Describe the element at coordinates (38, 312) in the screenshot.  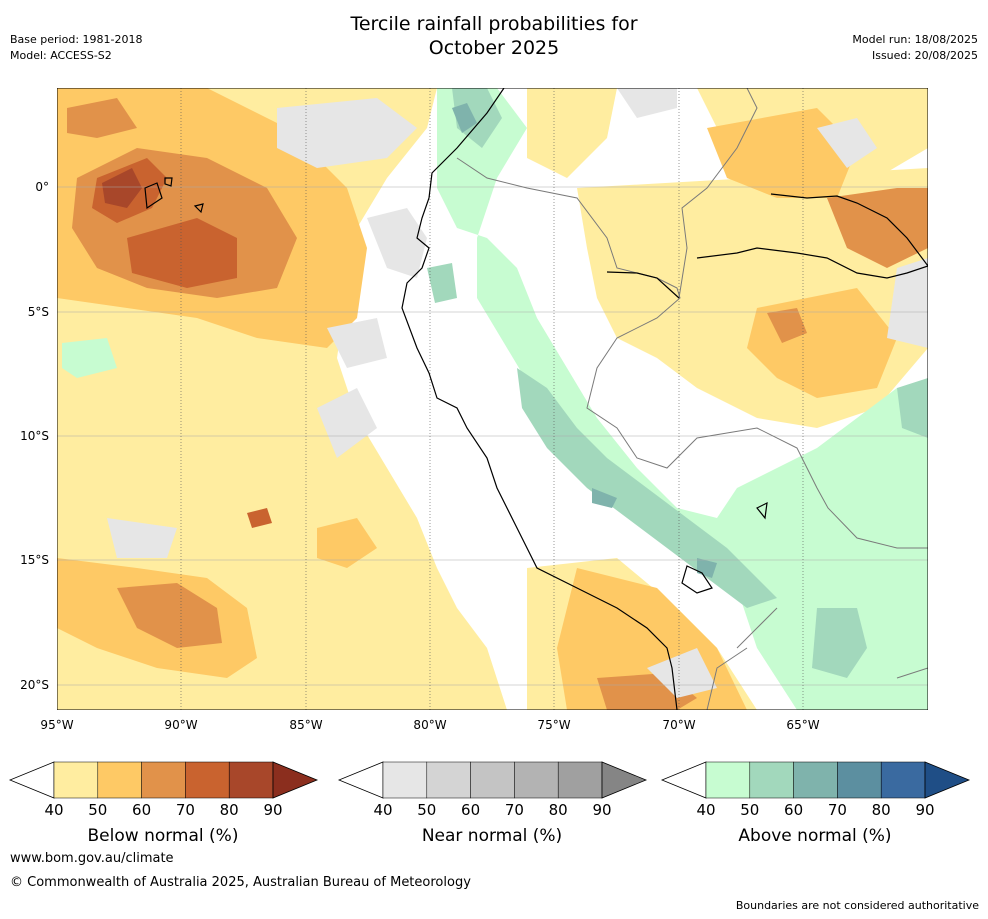
I see `y-tick-5s: 5°S` at that location.